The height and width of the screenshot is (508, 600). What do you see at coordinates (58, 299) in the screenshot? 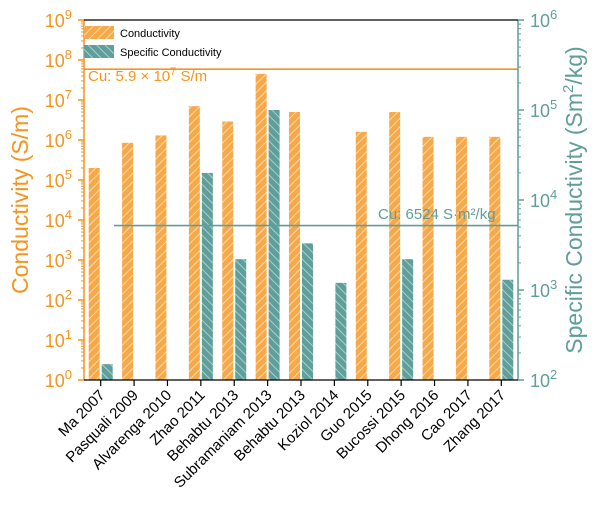
I see `left-tick-label-2: 10²` at bounding box center [58, 299].